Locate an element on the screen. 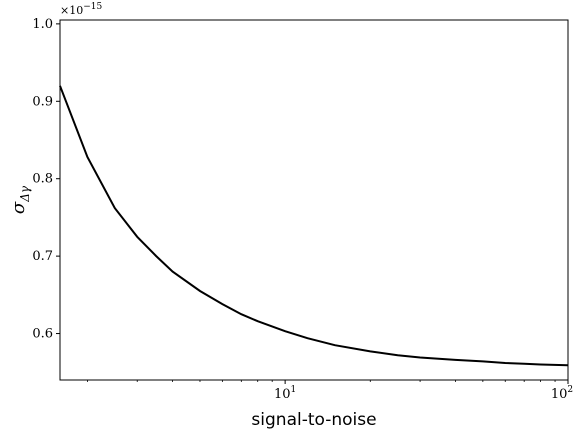 The height and width of the screenshot is (432, 579). x-tick-label: 10¹ is located at coordinates (285, 393).